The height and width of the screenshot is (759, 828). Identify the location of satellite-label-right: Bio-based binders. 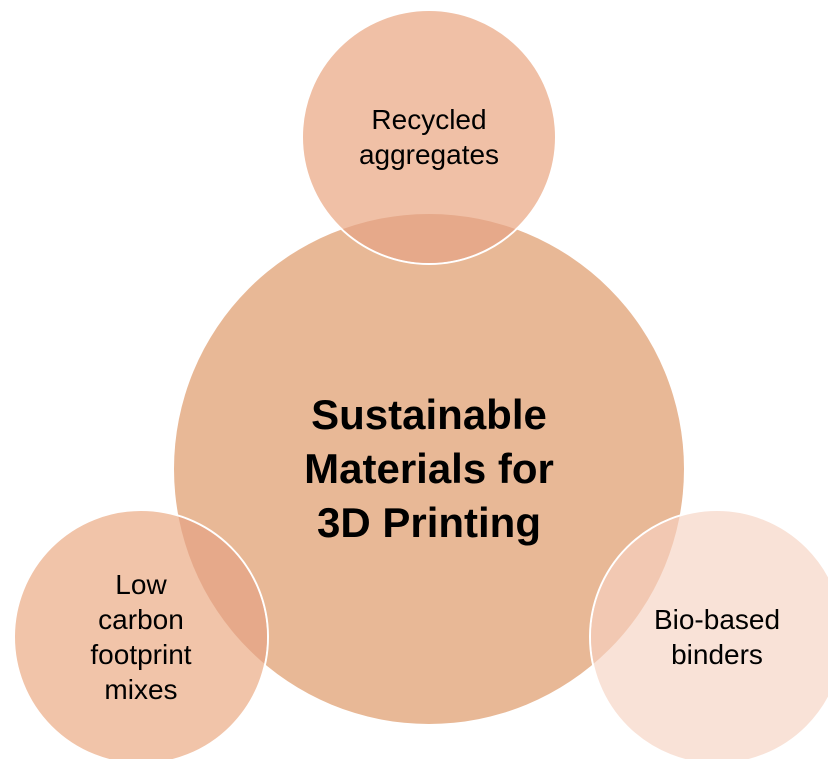
(717, 637).